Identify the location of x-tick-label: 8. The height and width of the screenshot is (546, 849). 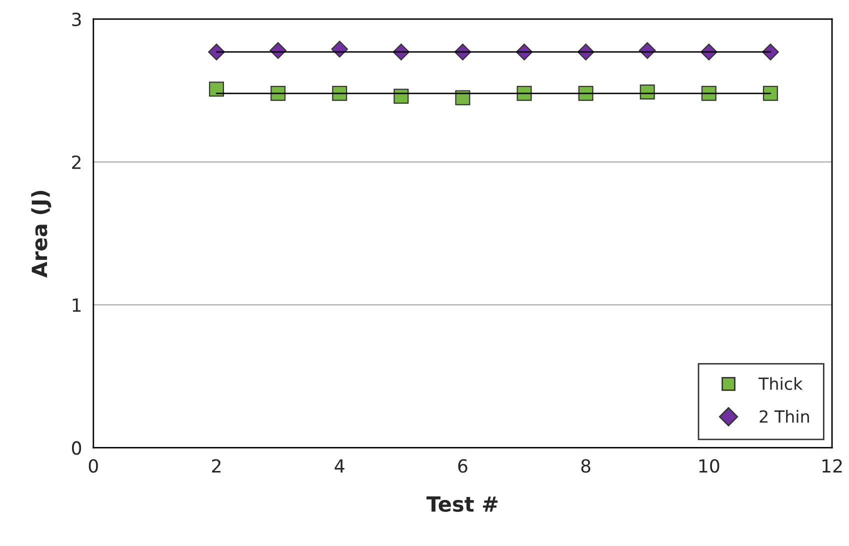
(585, 466).